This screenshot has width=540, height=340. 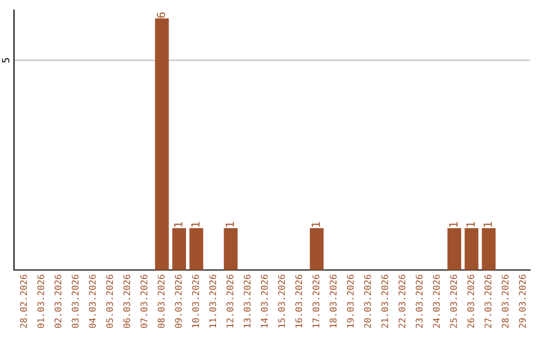 I want to click on x-tick-label: 01.03.2026, so click(x=40, y=301).